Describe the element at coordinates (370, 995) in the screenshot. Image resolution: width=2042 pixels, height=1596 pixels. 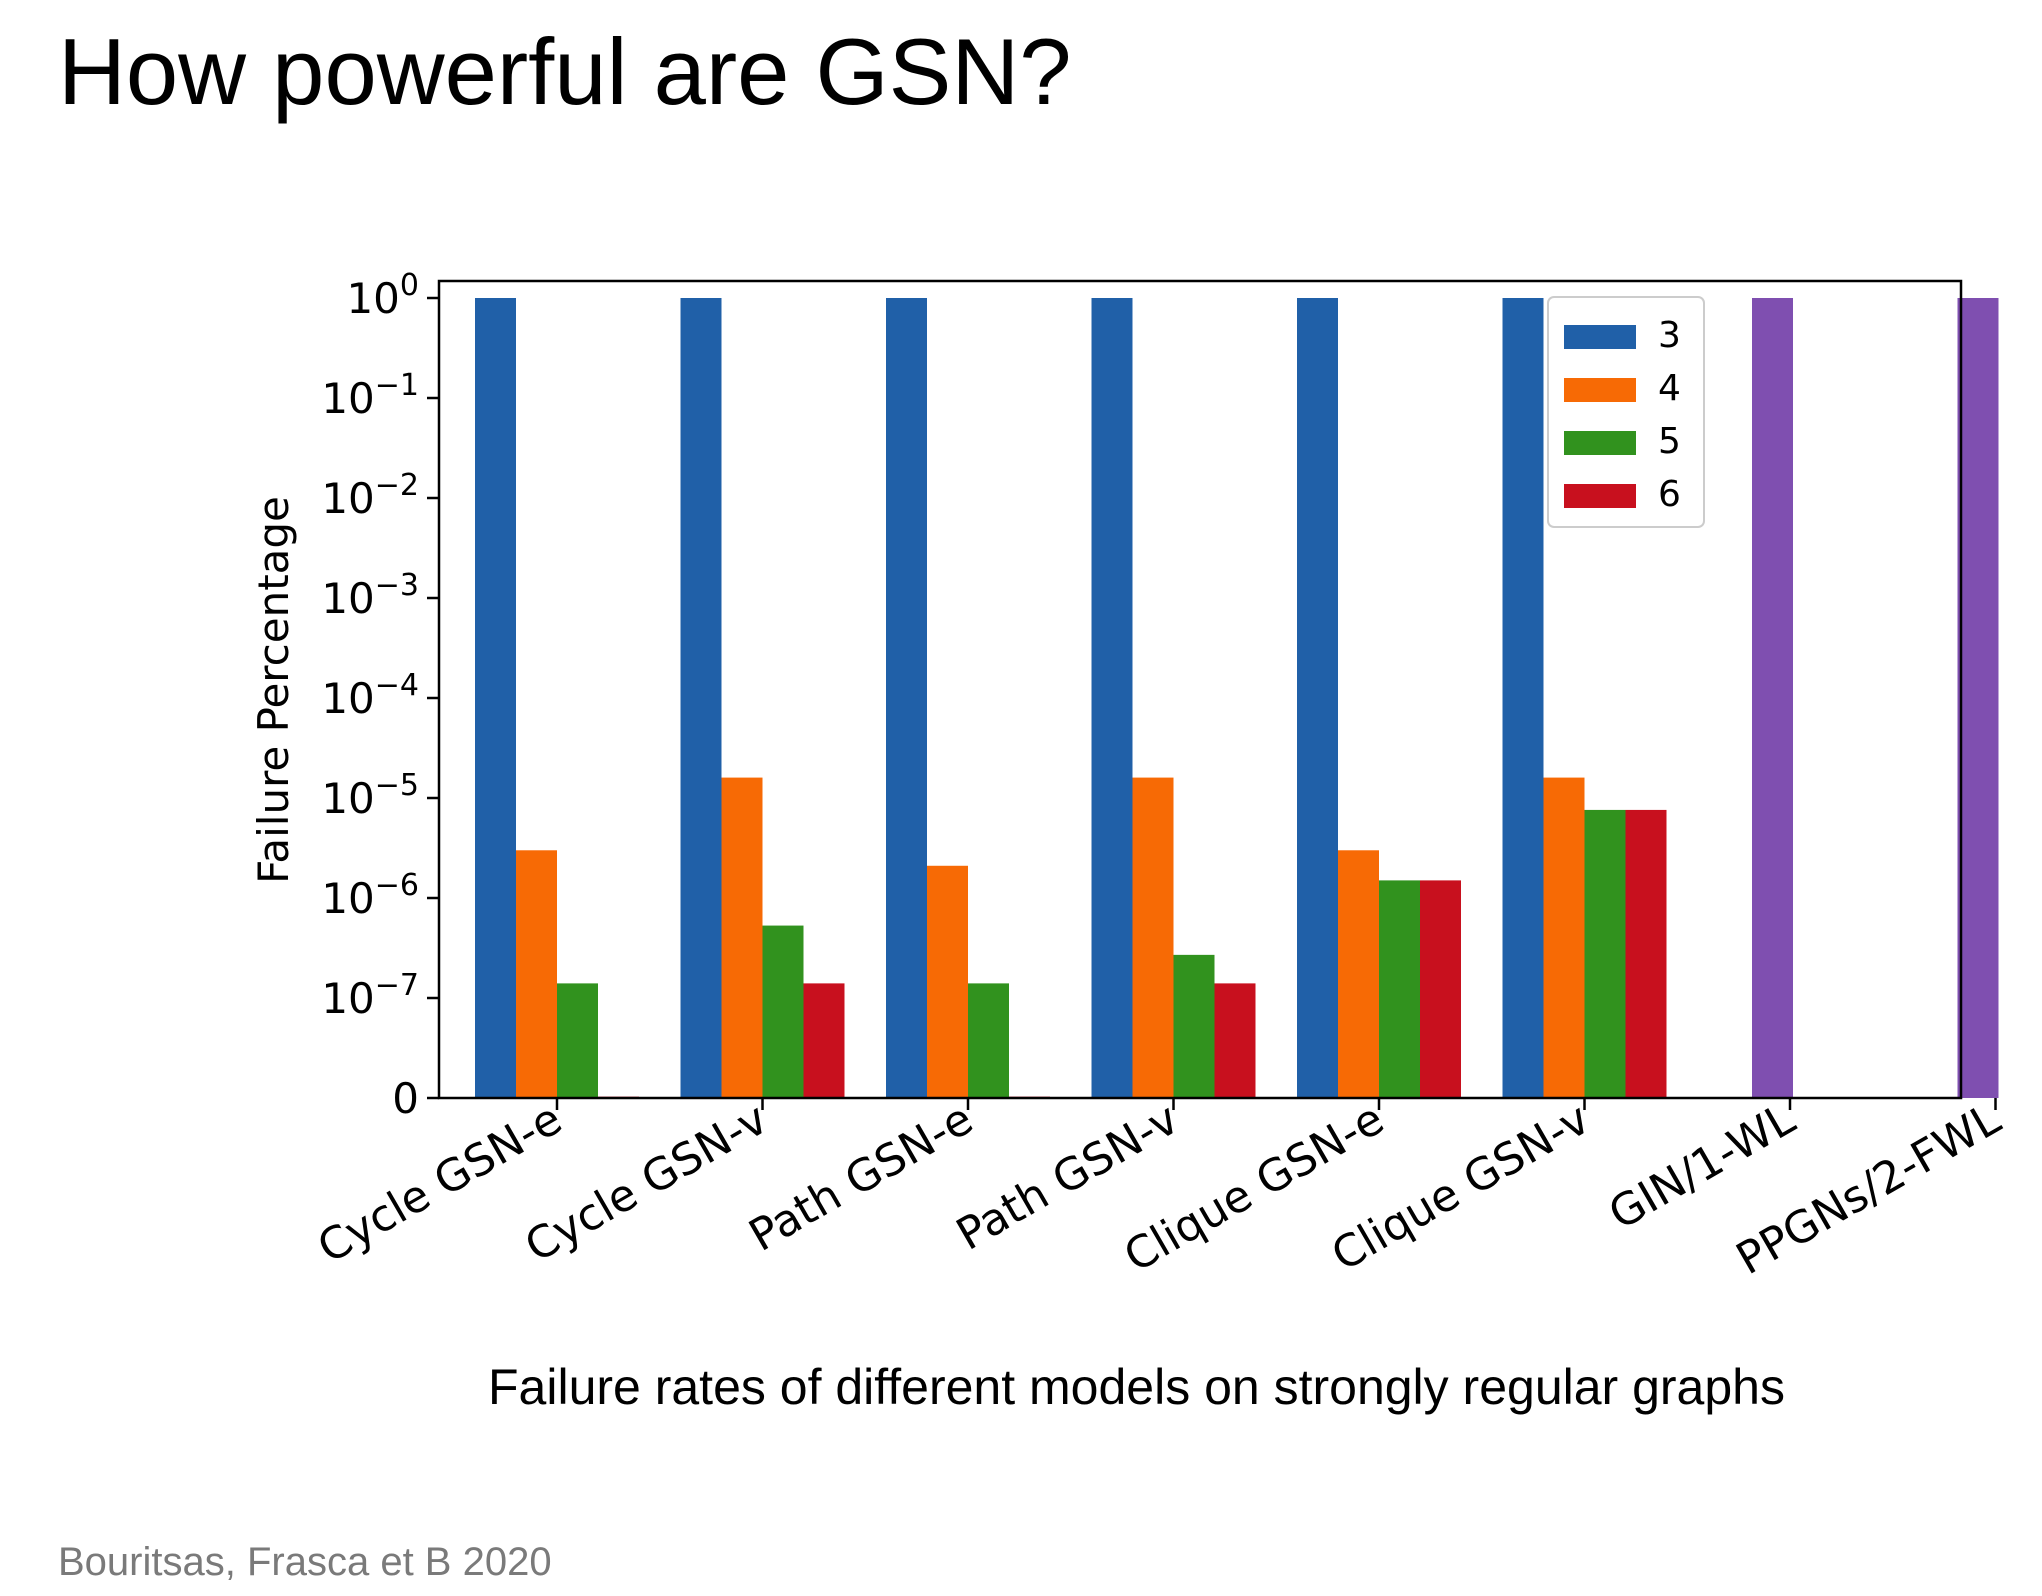
I see `y-tick-label: 10⁻⁷` at that location.